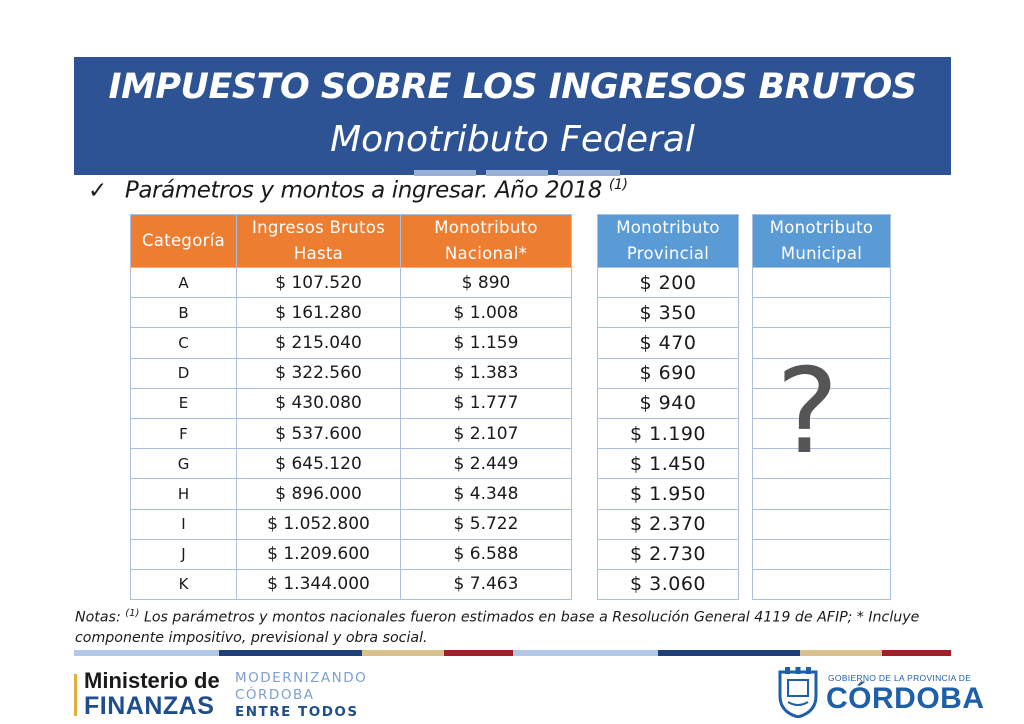 This screenshot has height=724, width=1024. I want to click on section-heading-text: Parámetros y montos a ingresar. Año 2018, so click(363, 190).